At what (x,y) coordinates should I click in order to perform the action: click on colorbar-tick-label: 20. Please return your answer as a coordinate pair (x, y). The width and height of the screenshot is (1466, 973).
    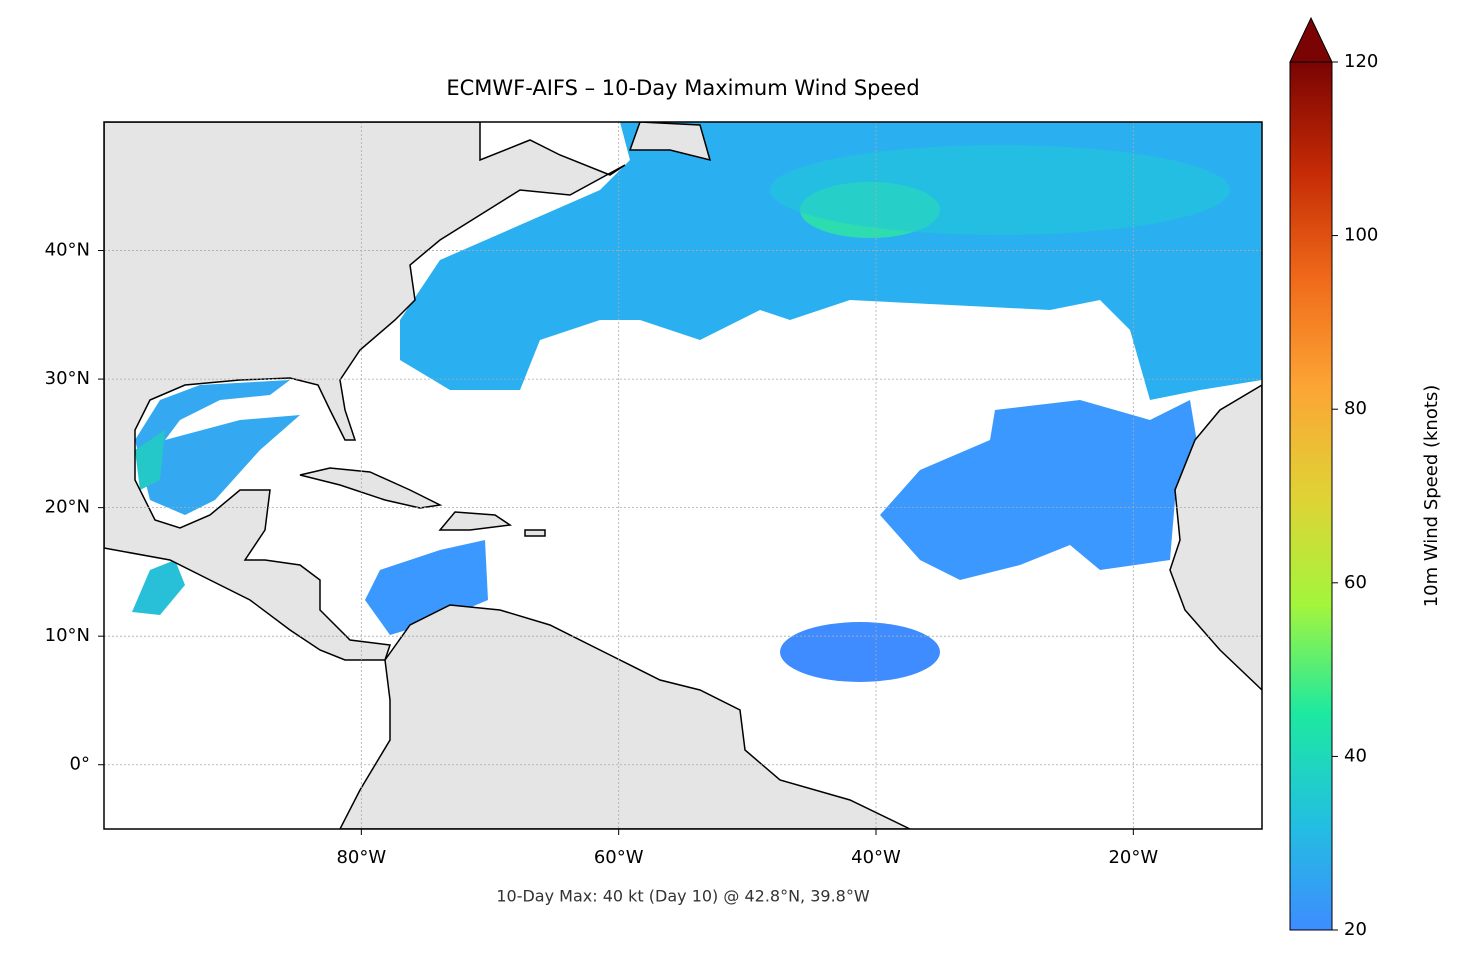
    Looking at the image, I should click on (1355, 929).